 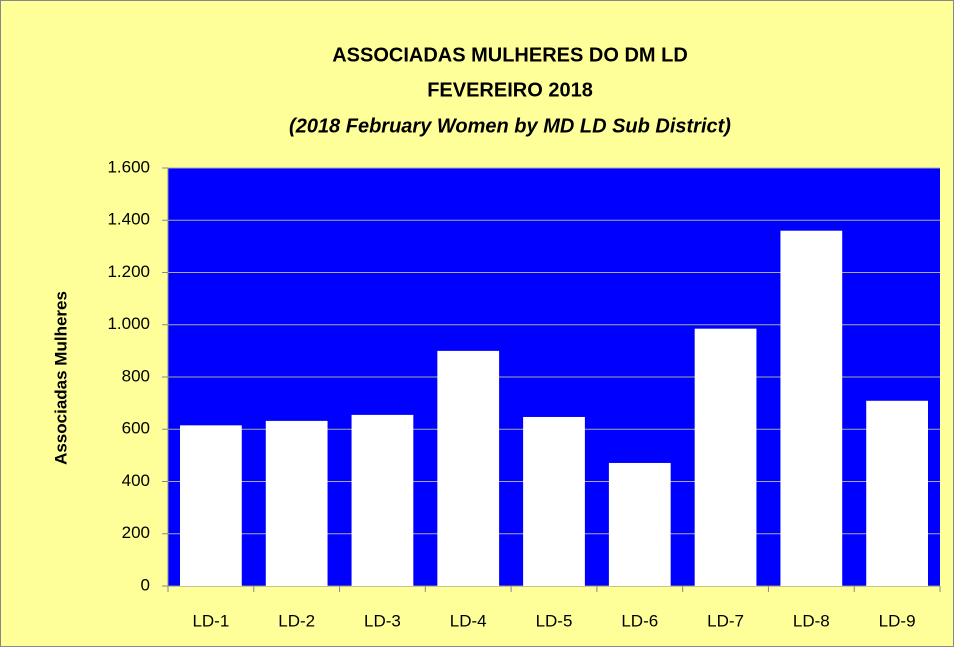 I want to click on chart-subtitle: FEVEREIRO 2018, so click(x=510, y=90).